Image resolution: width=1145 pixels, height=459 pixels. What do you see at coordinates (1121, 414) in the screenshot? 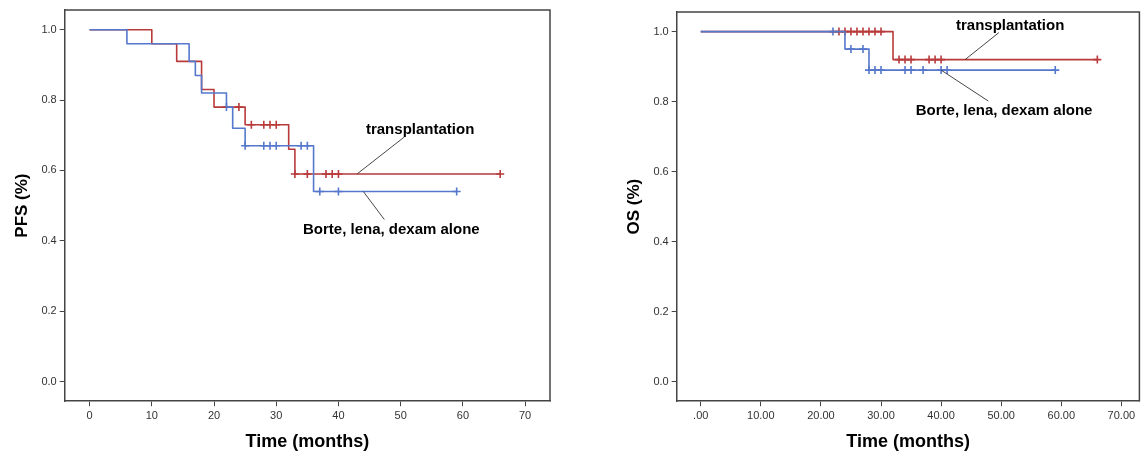
I see `x-tick-label: 70.00` at bounding box center [1121, 414].